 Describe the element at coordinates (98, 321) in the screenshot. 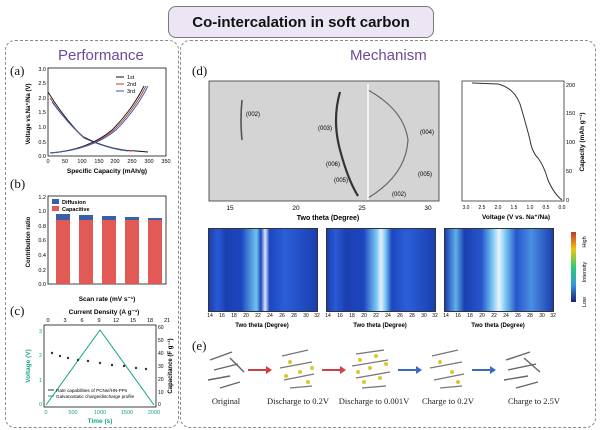

I see `c-toptick: 9` at that location.